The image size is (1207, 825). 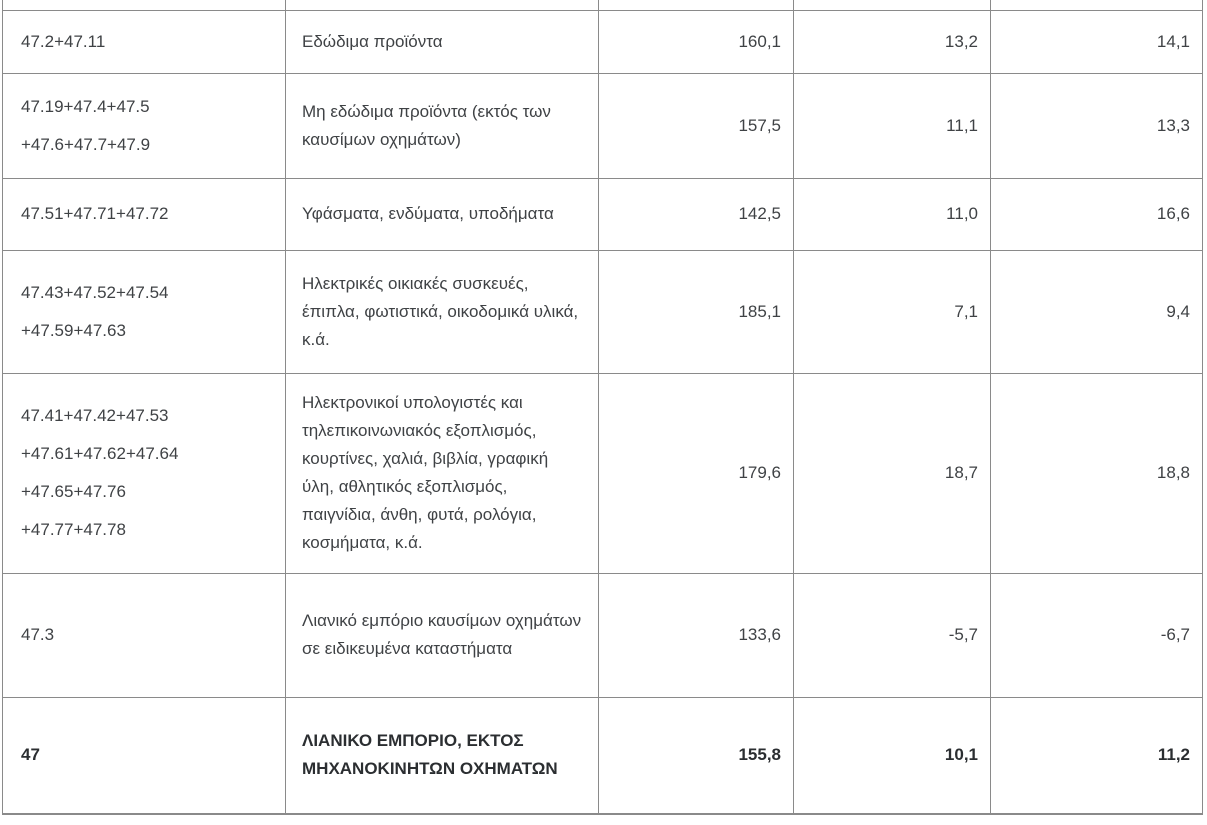 I want to click on nace-code-line: 47.2+47.11, so click(x=63, y=41).